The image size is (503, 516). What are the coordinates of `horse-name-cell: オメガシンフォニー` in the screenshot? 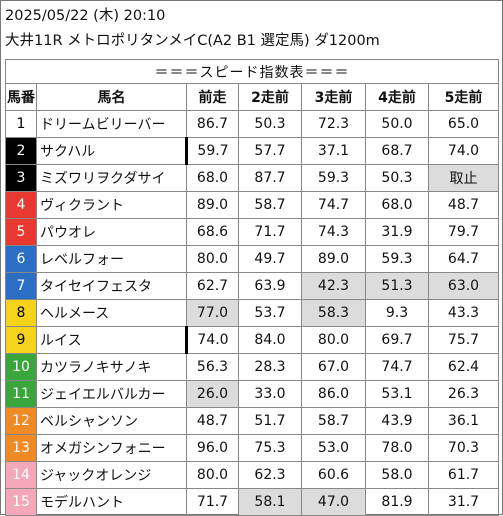 It's located at (111, 448).